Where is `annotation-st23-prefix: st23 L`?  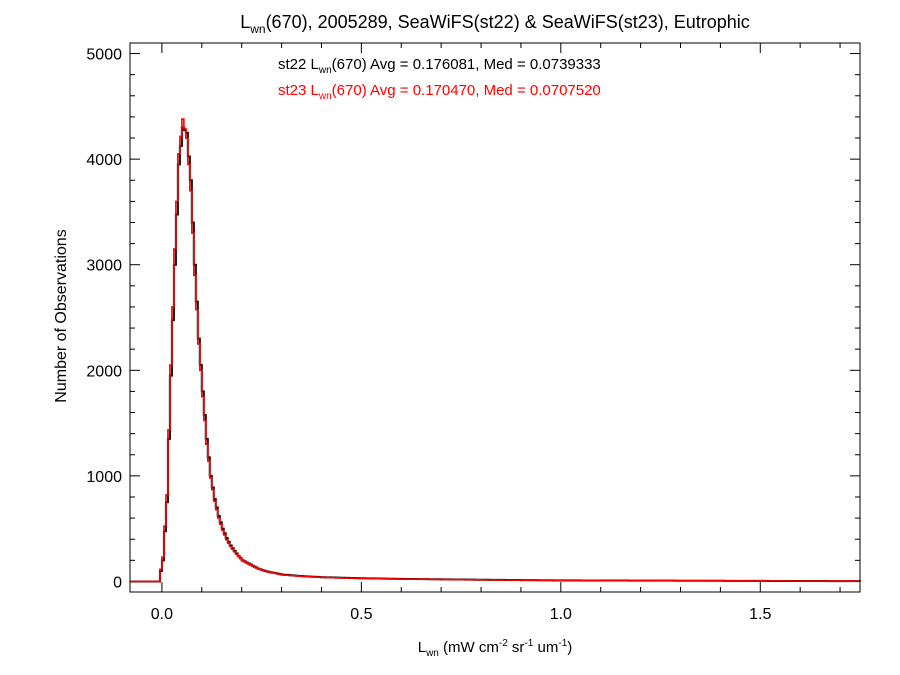
annotation-st23-prefix: st23 L is located at coordinates (298, 90).